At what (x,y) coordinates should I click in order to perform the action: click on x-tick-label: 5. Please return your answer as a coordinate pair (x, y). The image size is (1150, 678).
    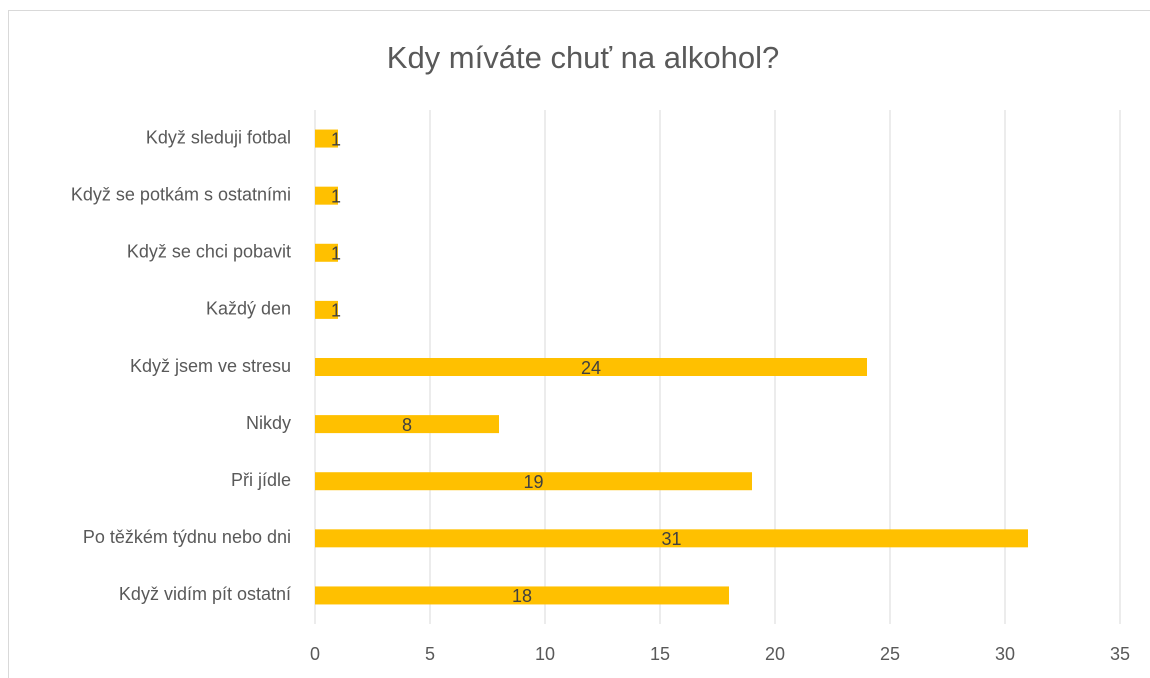
    Looking at the image, I should click on (430, 654).